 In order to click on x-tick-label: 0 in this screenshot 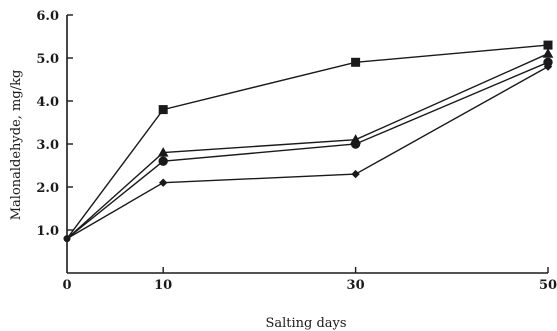, I will do `click(66, 285)`.